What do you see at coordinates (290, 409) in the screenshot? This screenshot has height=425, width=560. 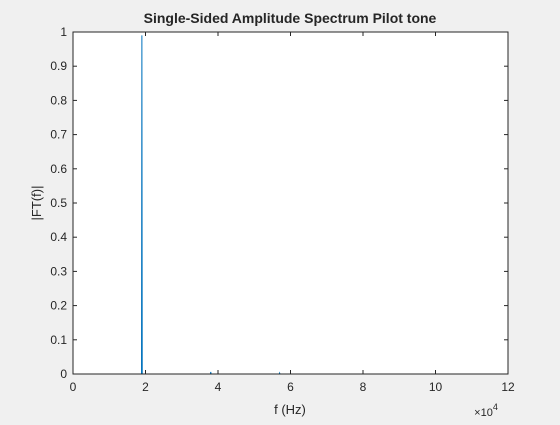 I see `x-axis-label: f (Hz)` at bounding box center [290, 409].